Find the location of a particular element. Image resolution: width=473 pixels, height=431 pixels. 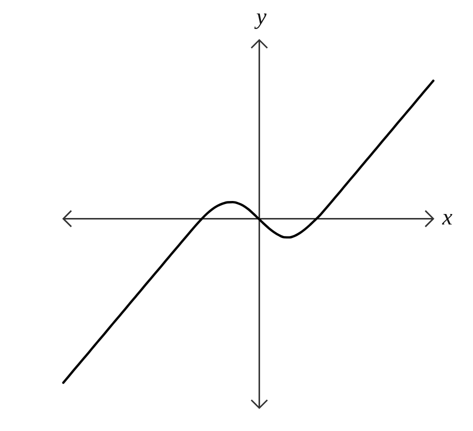

x-axis-title: x is located at coordinates (447, 217).